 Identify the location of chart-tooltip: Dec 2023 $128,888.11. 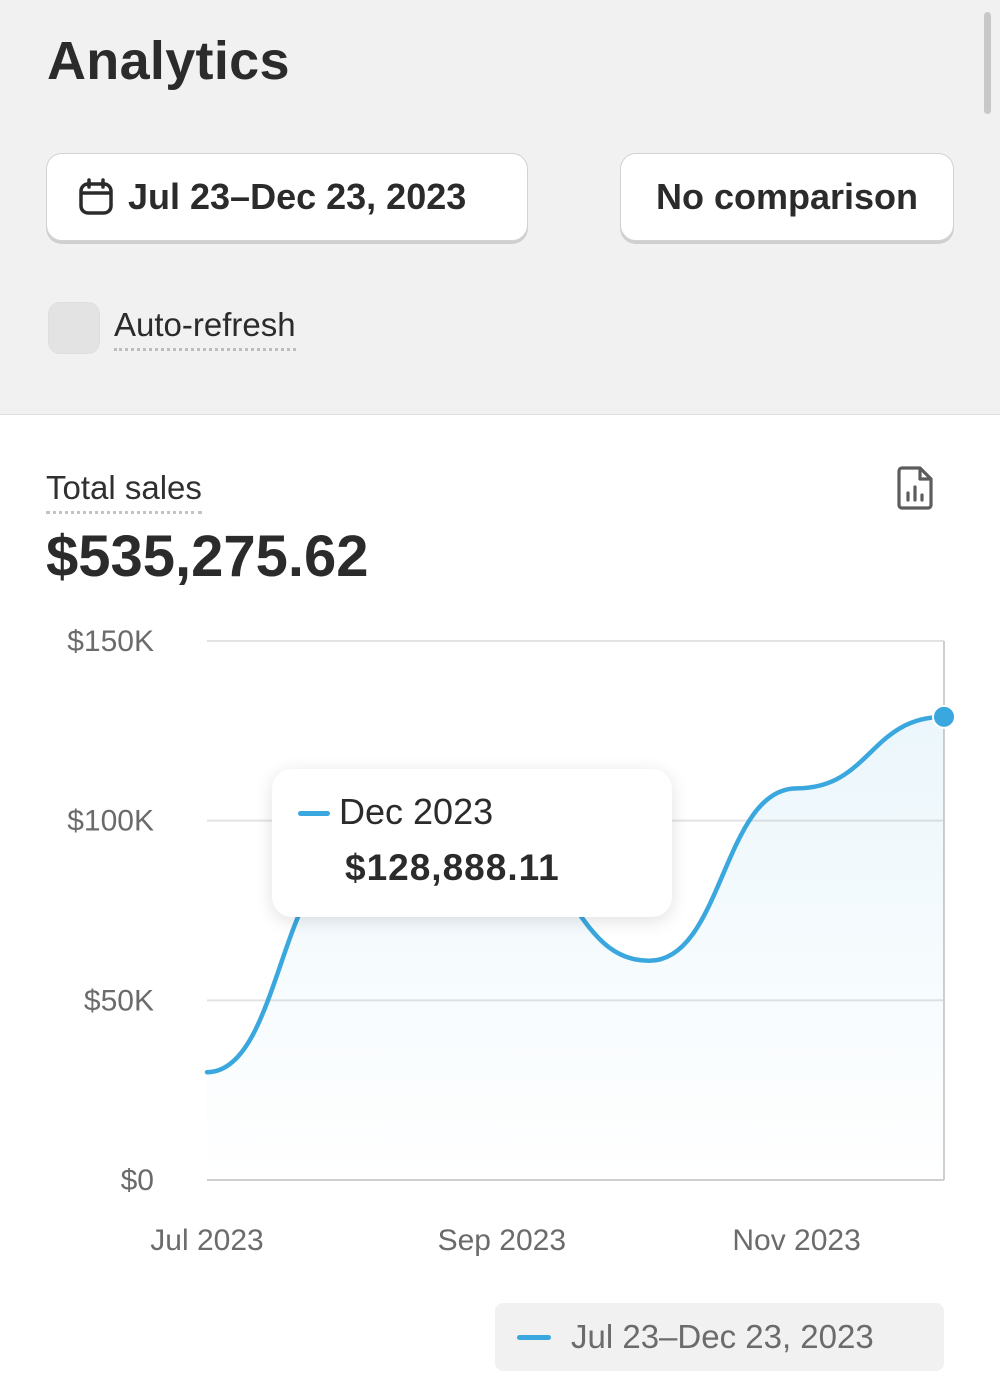
(472, 843).